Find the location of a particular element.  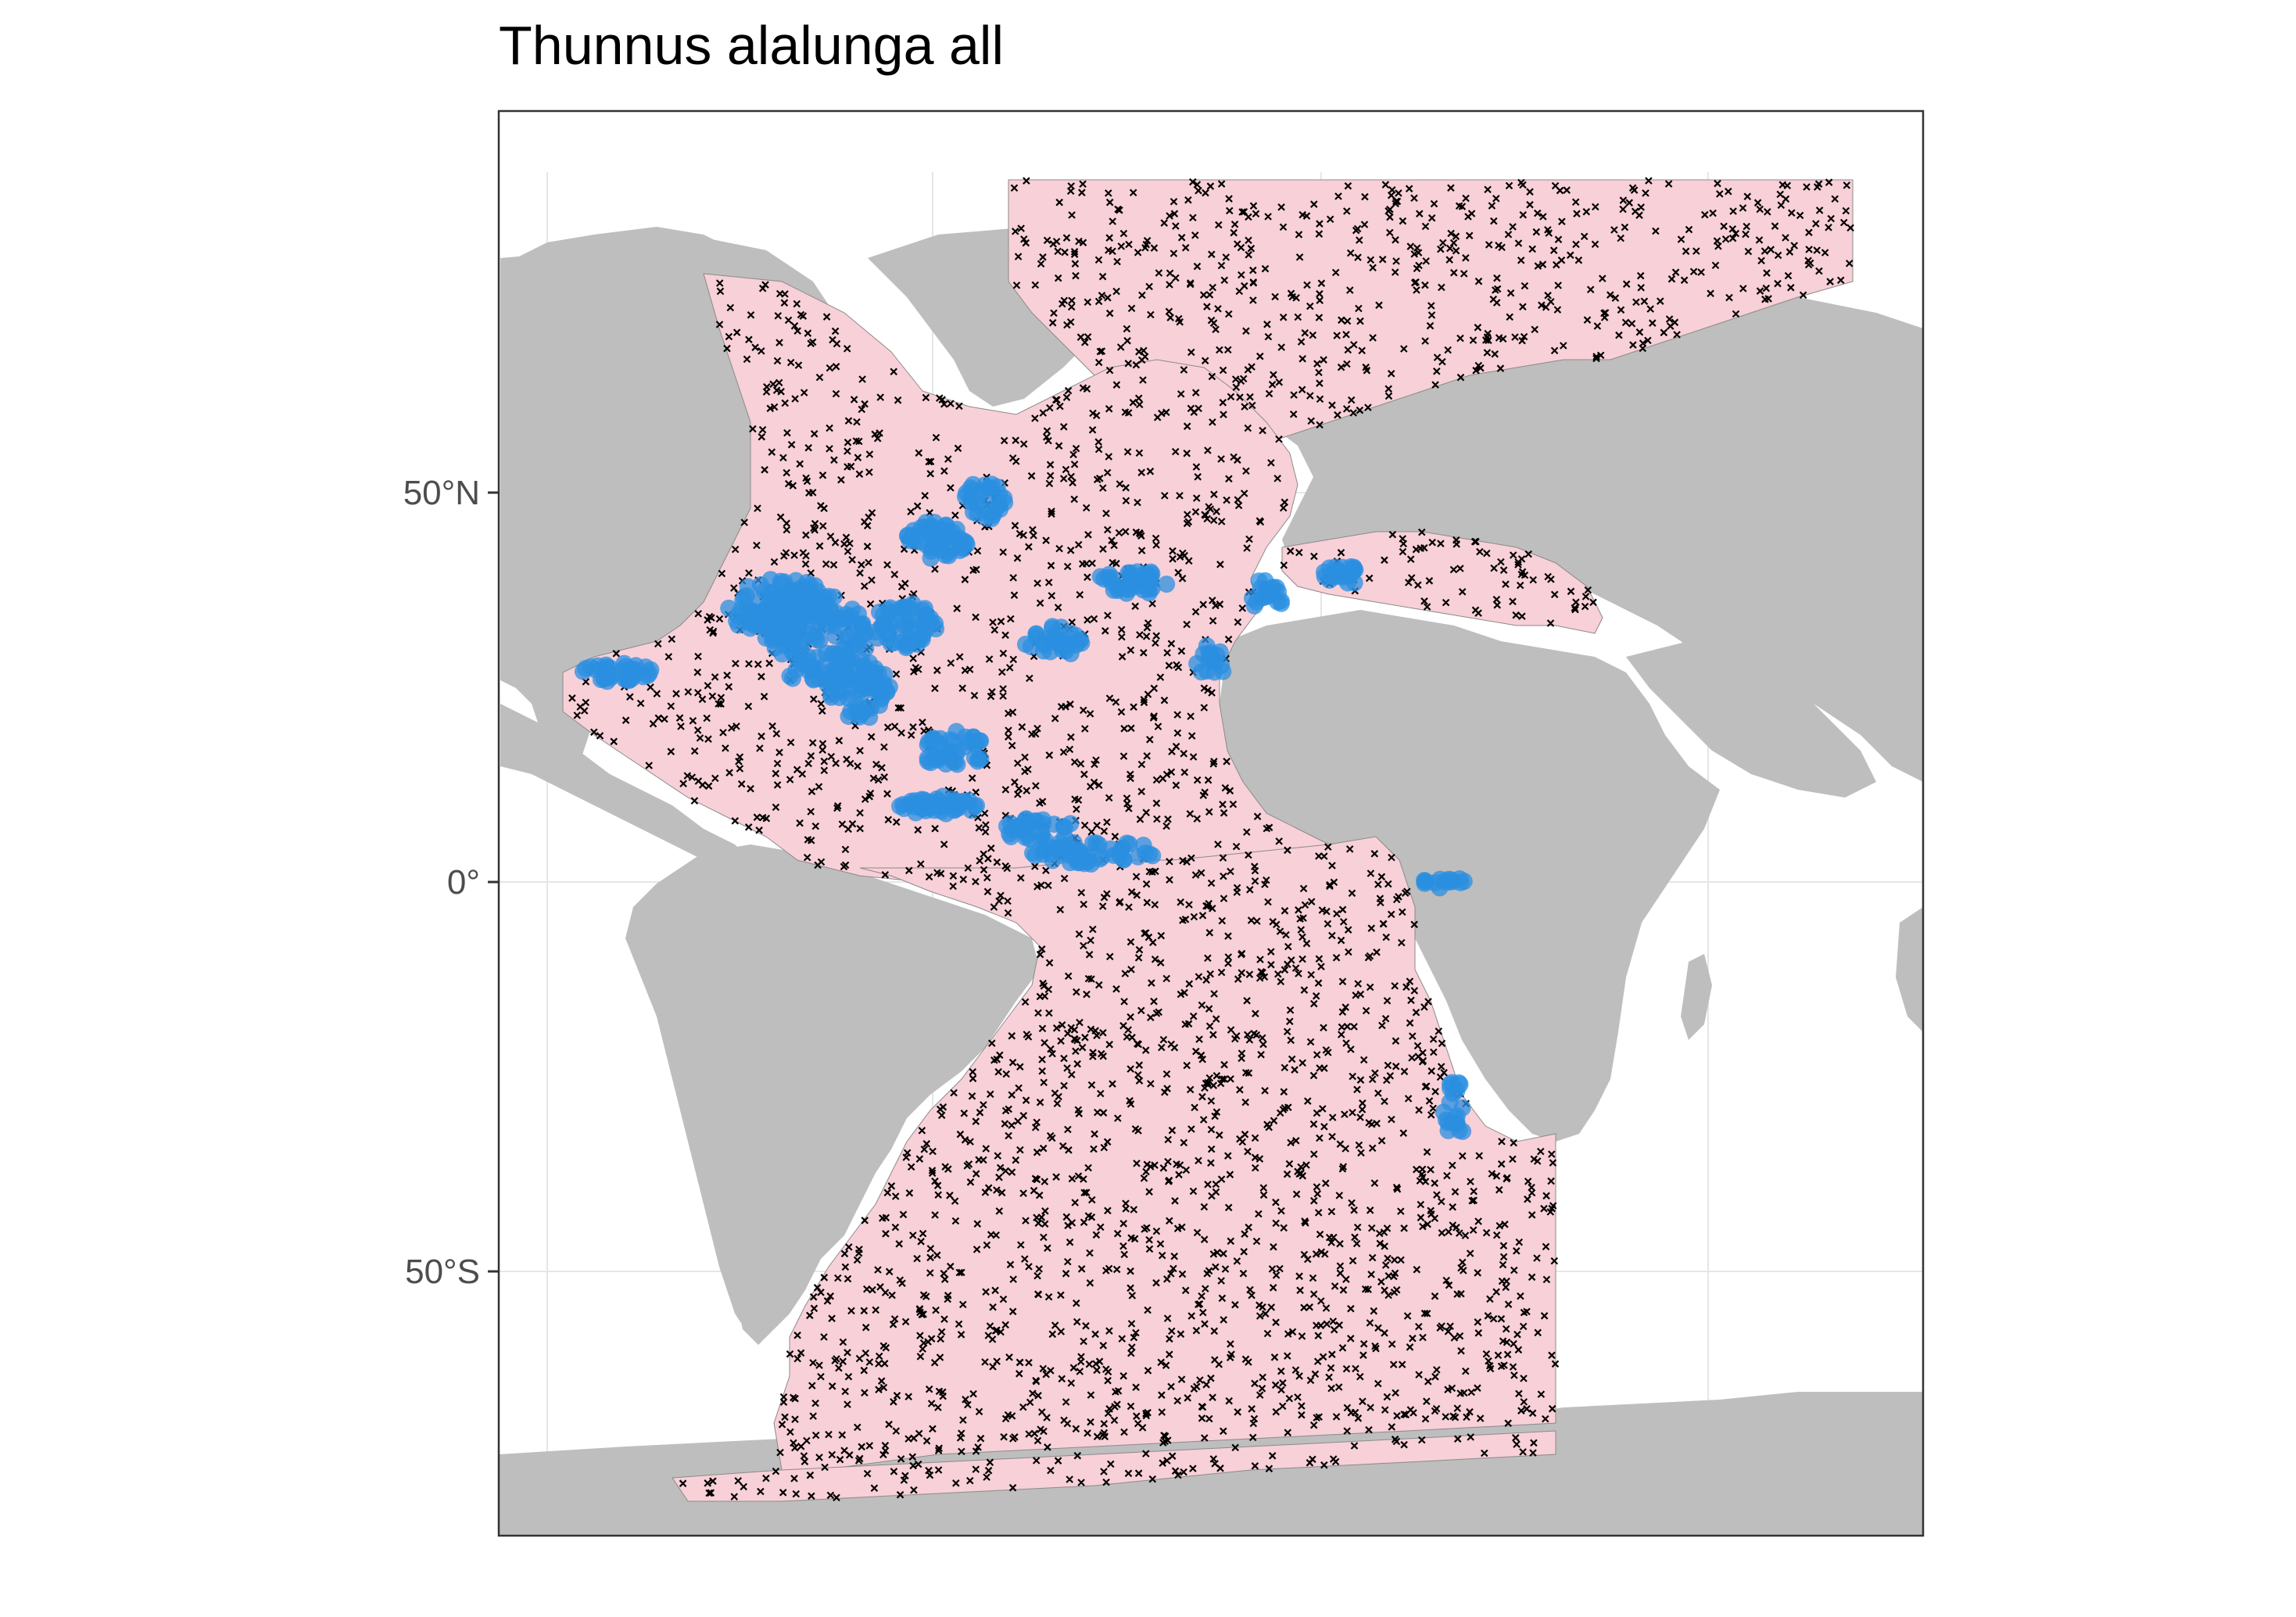

plot-title: Thunnus alalunga all is located at coordinates (752, 46).